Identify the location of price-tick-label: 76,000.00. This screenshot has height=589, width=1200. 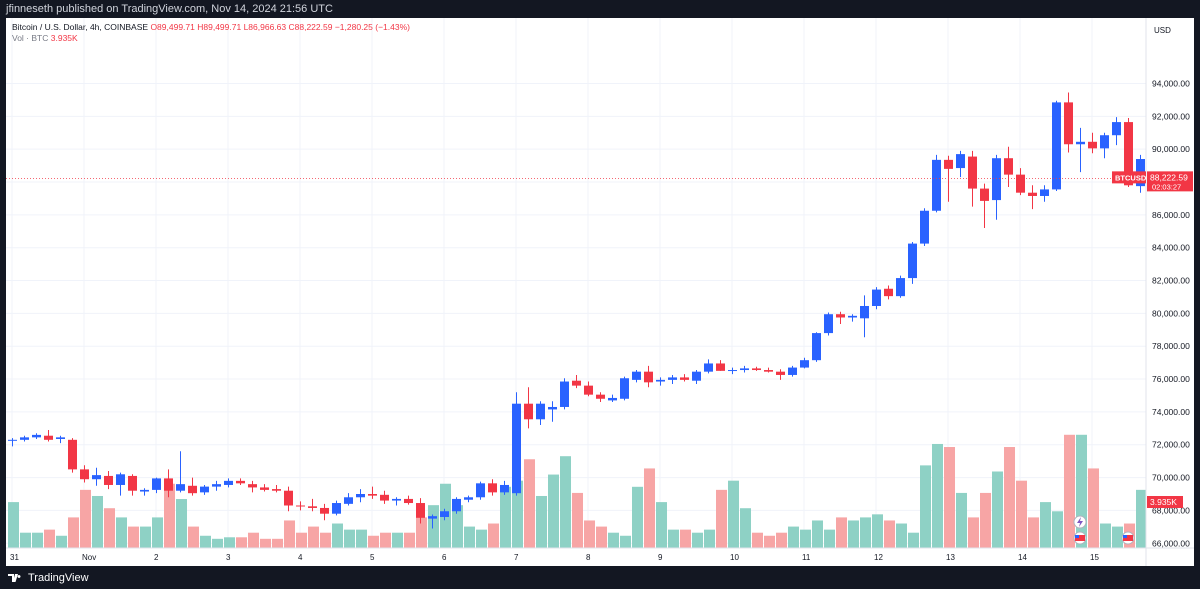
(1171, 379).